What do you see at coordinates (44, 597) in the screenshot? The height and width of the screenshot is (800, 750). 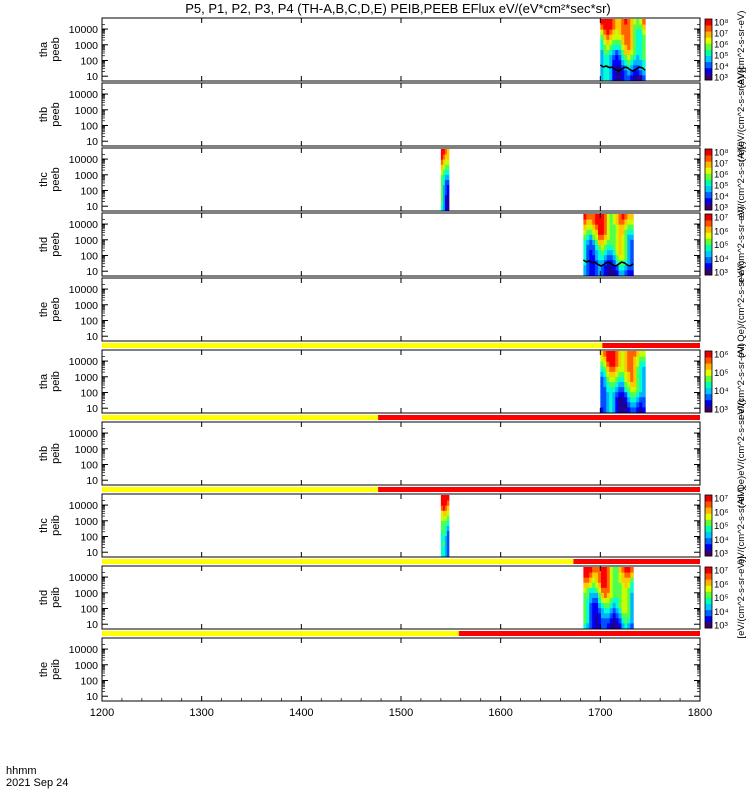 I see `panel-ylabel-line: thd` at bounding box center [44, 597].